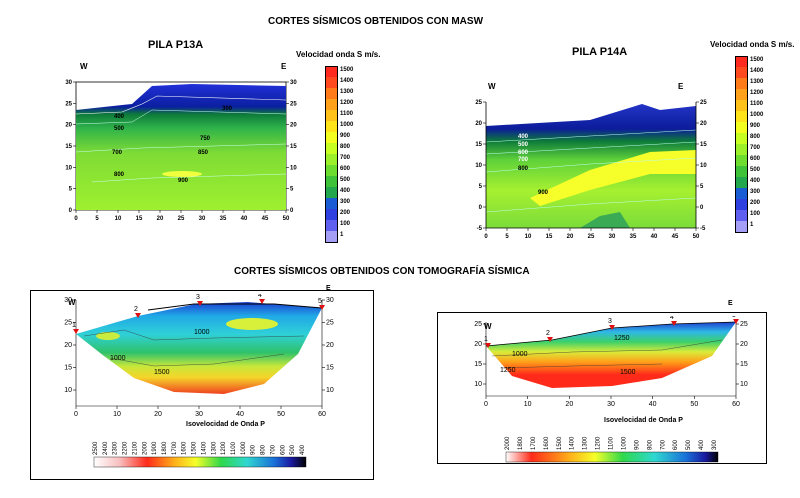 The height and width of the screenshot is (498, 800). What do you see at coordinates (755, 148) in the screenshot?
I see `p14a-legend-value: 700` at bounding box center [755, 148].